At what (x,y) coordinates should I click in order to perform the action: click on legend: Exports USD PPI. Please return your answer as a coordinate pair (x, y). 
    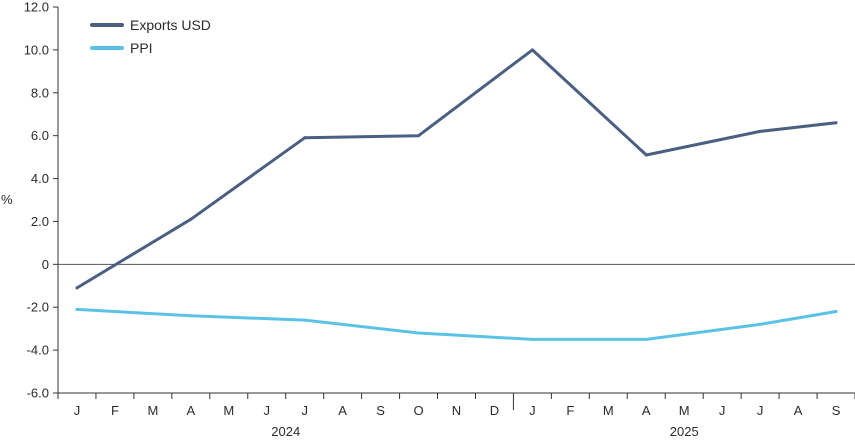
    Looking at the image, I should click on (150, 36).